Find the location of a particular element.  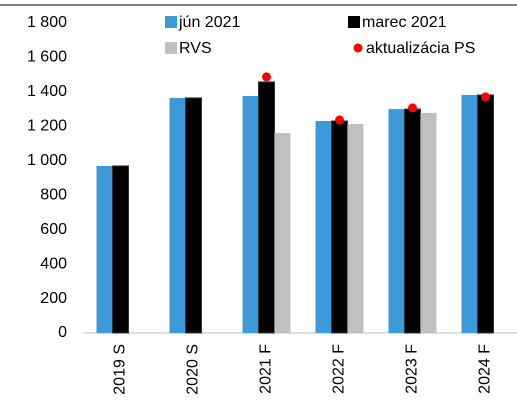

y-tick-label: 1 800 is located at coordinates (47, 22).